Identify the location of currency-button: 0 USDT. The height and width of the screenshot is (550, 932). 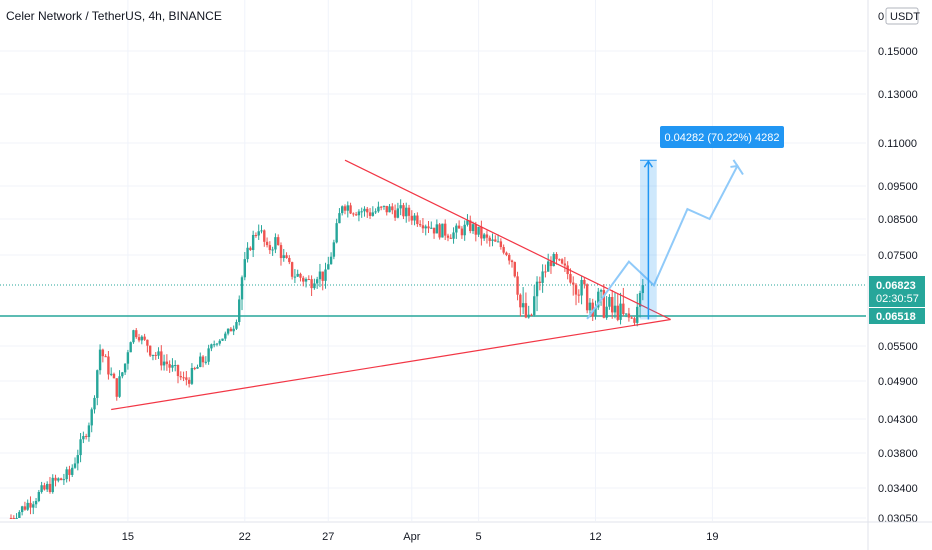
(899, 16).